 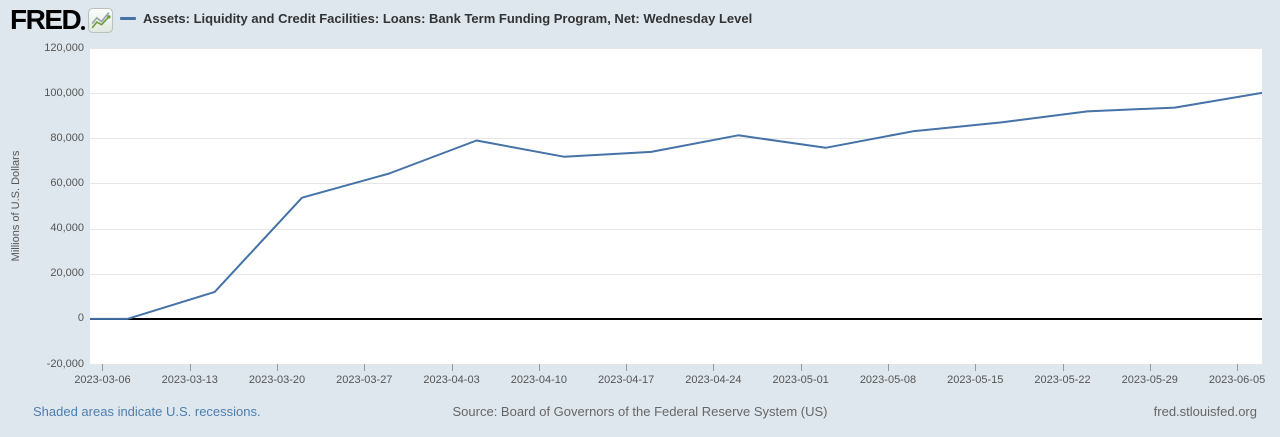 What do you see at coordinates (277, 380) in the screenshot?
I see `x-axis-label: 2023-03-20` at bounding box center [277, 380].